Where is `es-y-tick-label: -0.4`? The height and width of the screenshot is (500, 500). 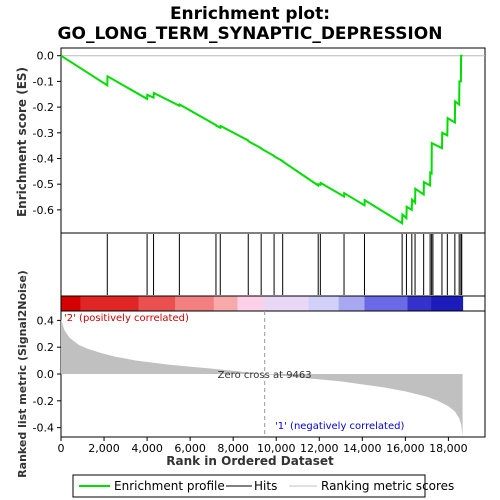
es-y-tick-label: -0.4 is located at coordinates (43, 158).